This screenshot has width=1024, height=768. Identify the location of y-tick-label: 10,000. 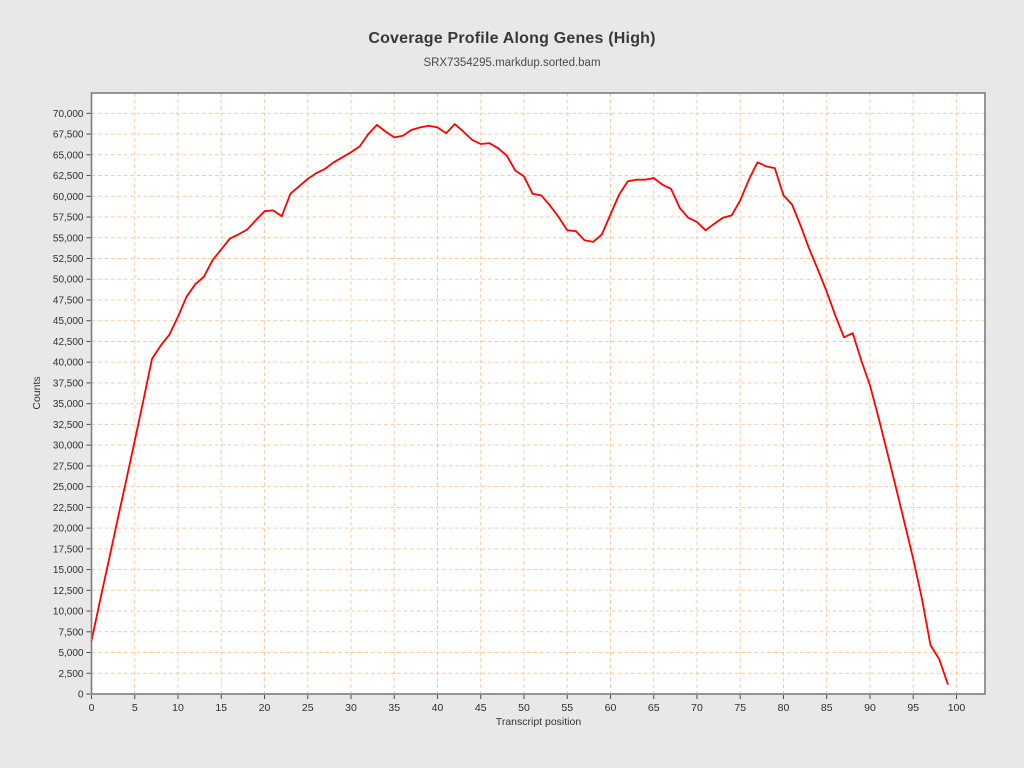
(68, 612).